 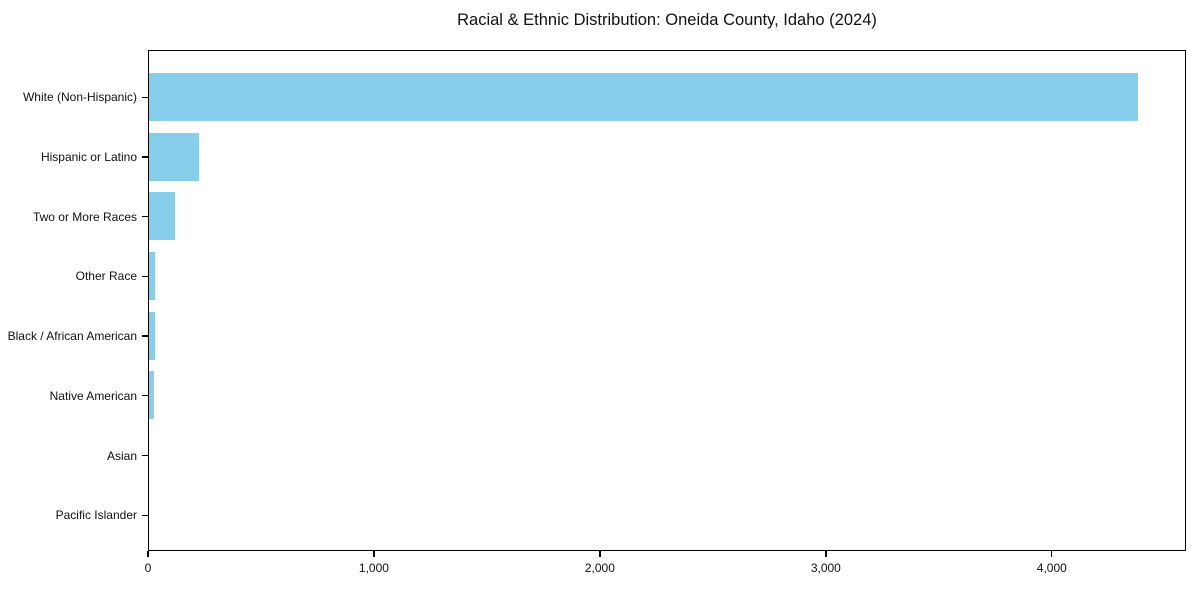 I want to click on bar-black-african-american, so click(x=152, y=335).